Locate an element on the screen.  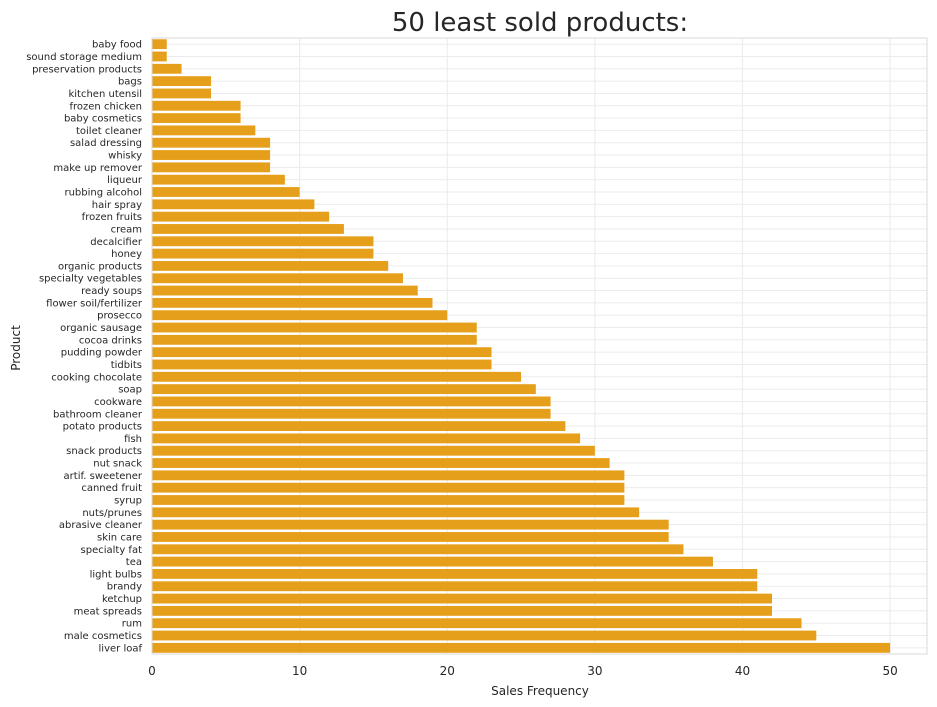
y-tick-label: organic products is located at coordinates (100, 266).